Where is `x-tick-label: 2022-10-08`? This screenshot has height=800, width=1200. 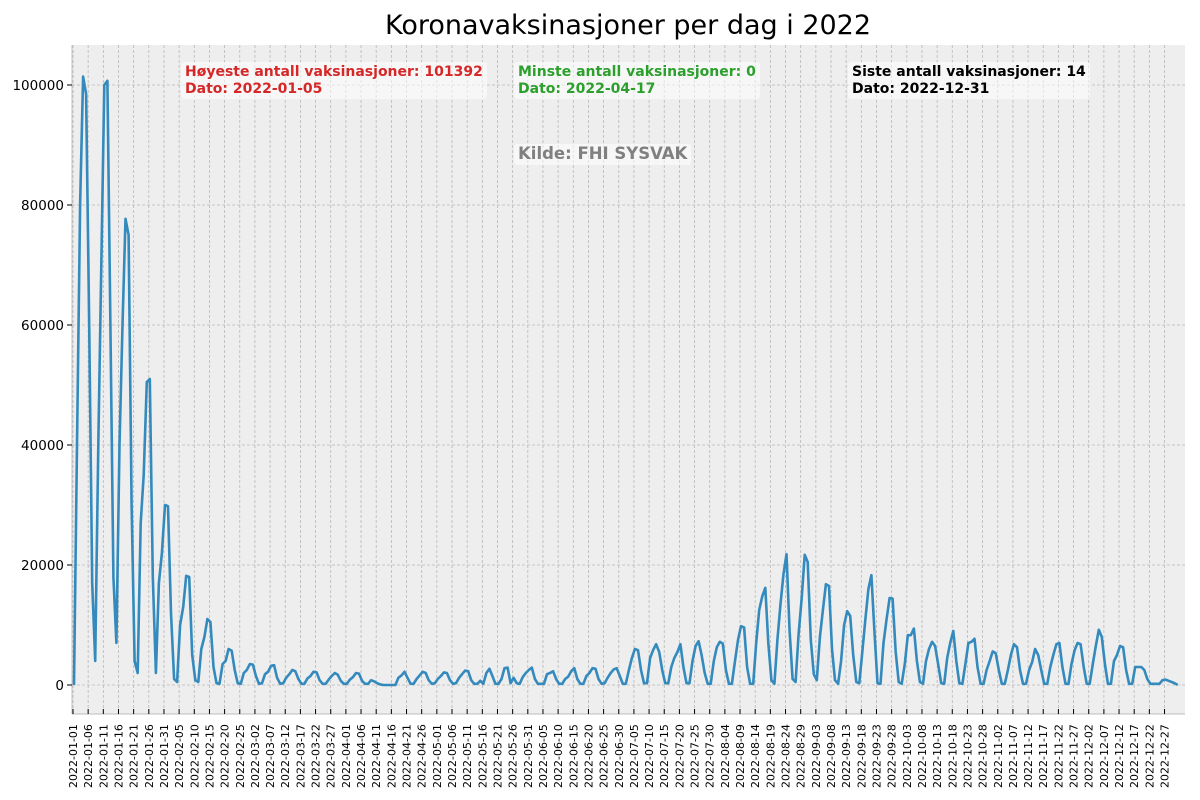
x-tick-label: 2022-10-08 is located at coordinates (922, 756).